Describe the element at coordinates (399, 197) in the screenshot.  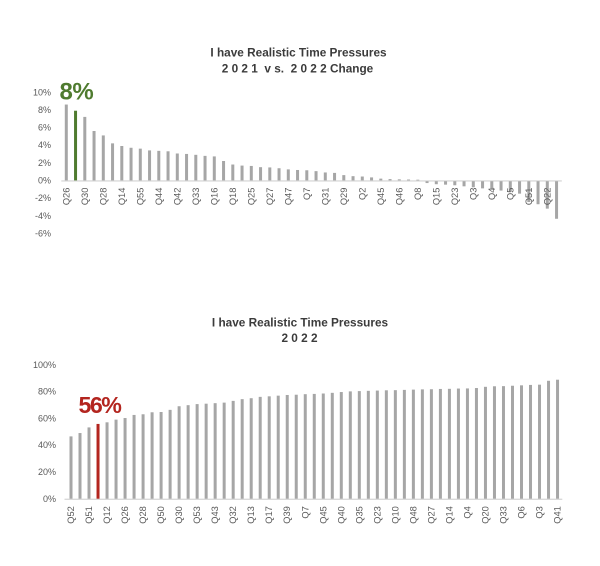
I see `svg-text: Q46` at that location.